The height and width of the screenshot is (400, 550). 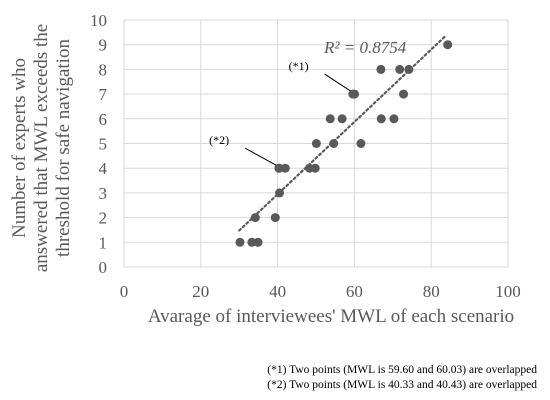 I want to click on y-axis-tick-labels: 0 1 2 3 4 5 6 7 8 9 10, so click(x=99, y=144).